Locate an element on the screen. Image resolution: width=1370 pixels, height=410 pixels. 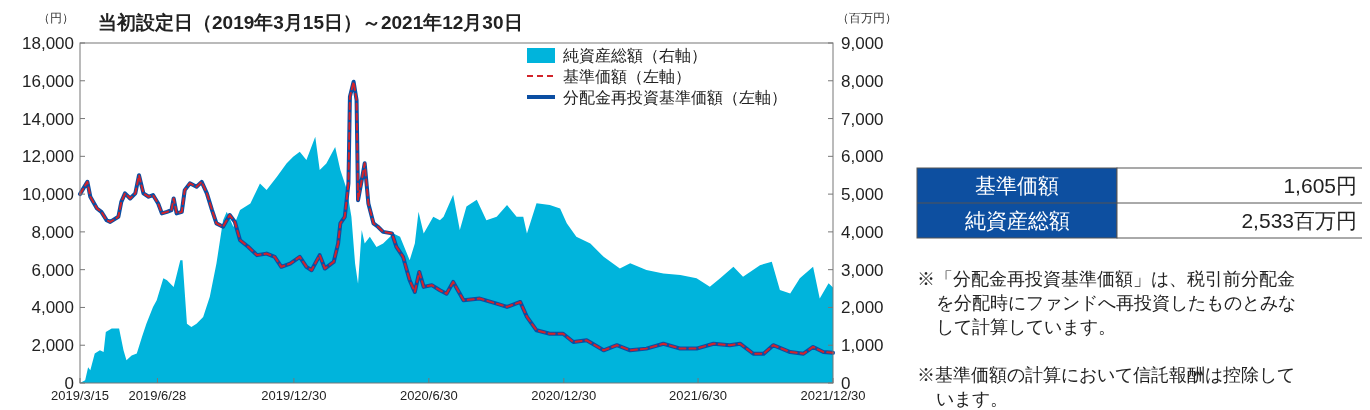
text: 純資産総額 is located at coordinates (1017, 220).